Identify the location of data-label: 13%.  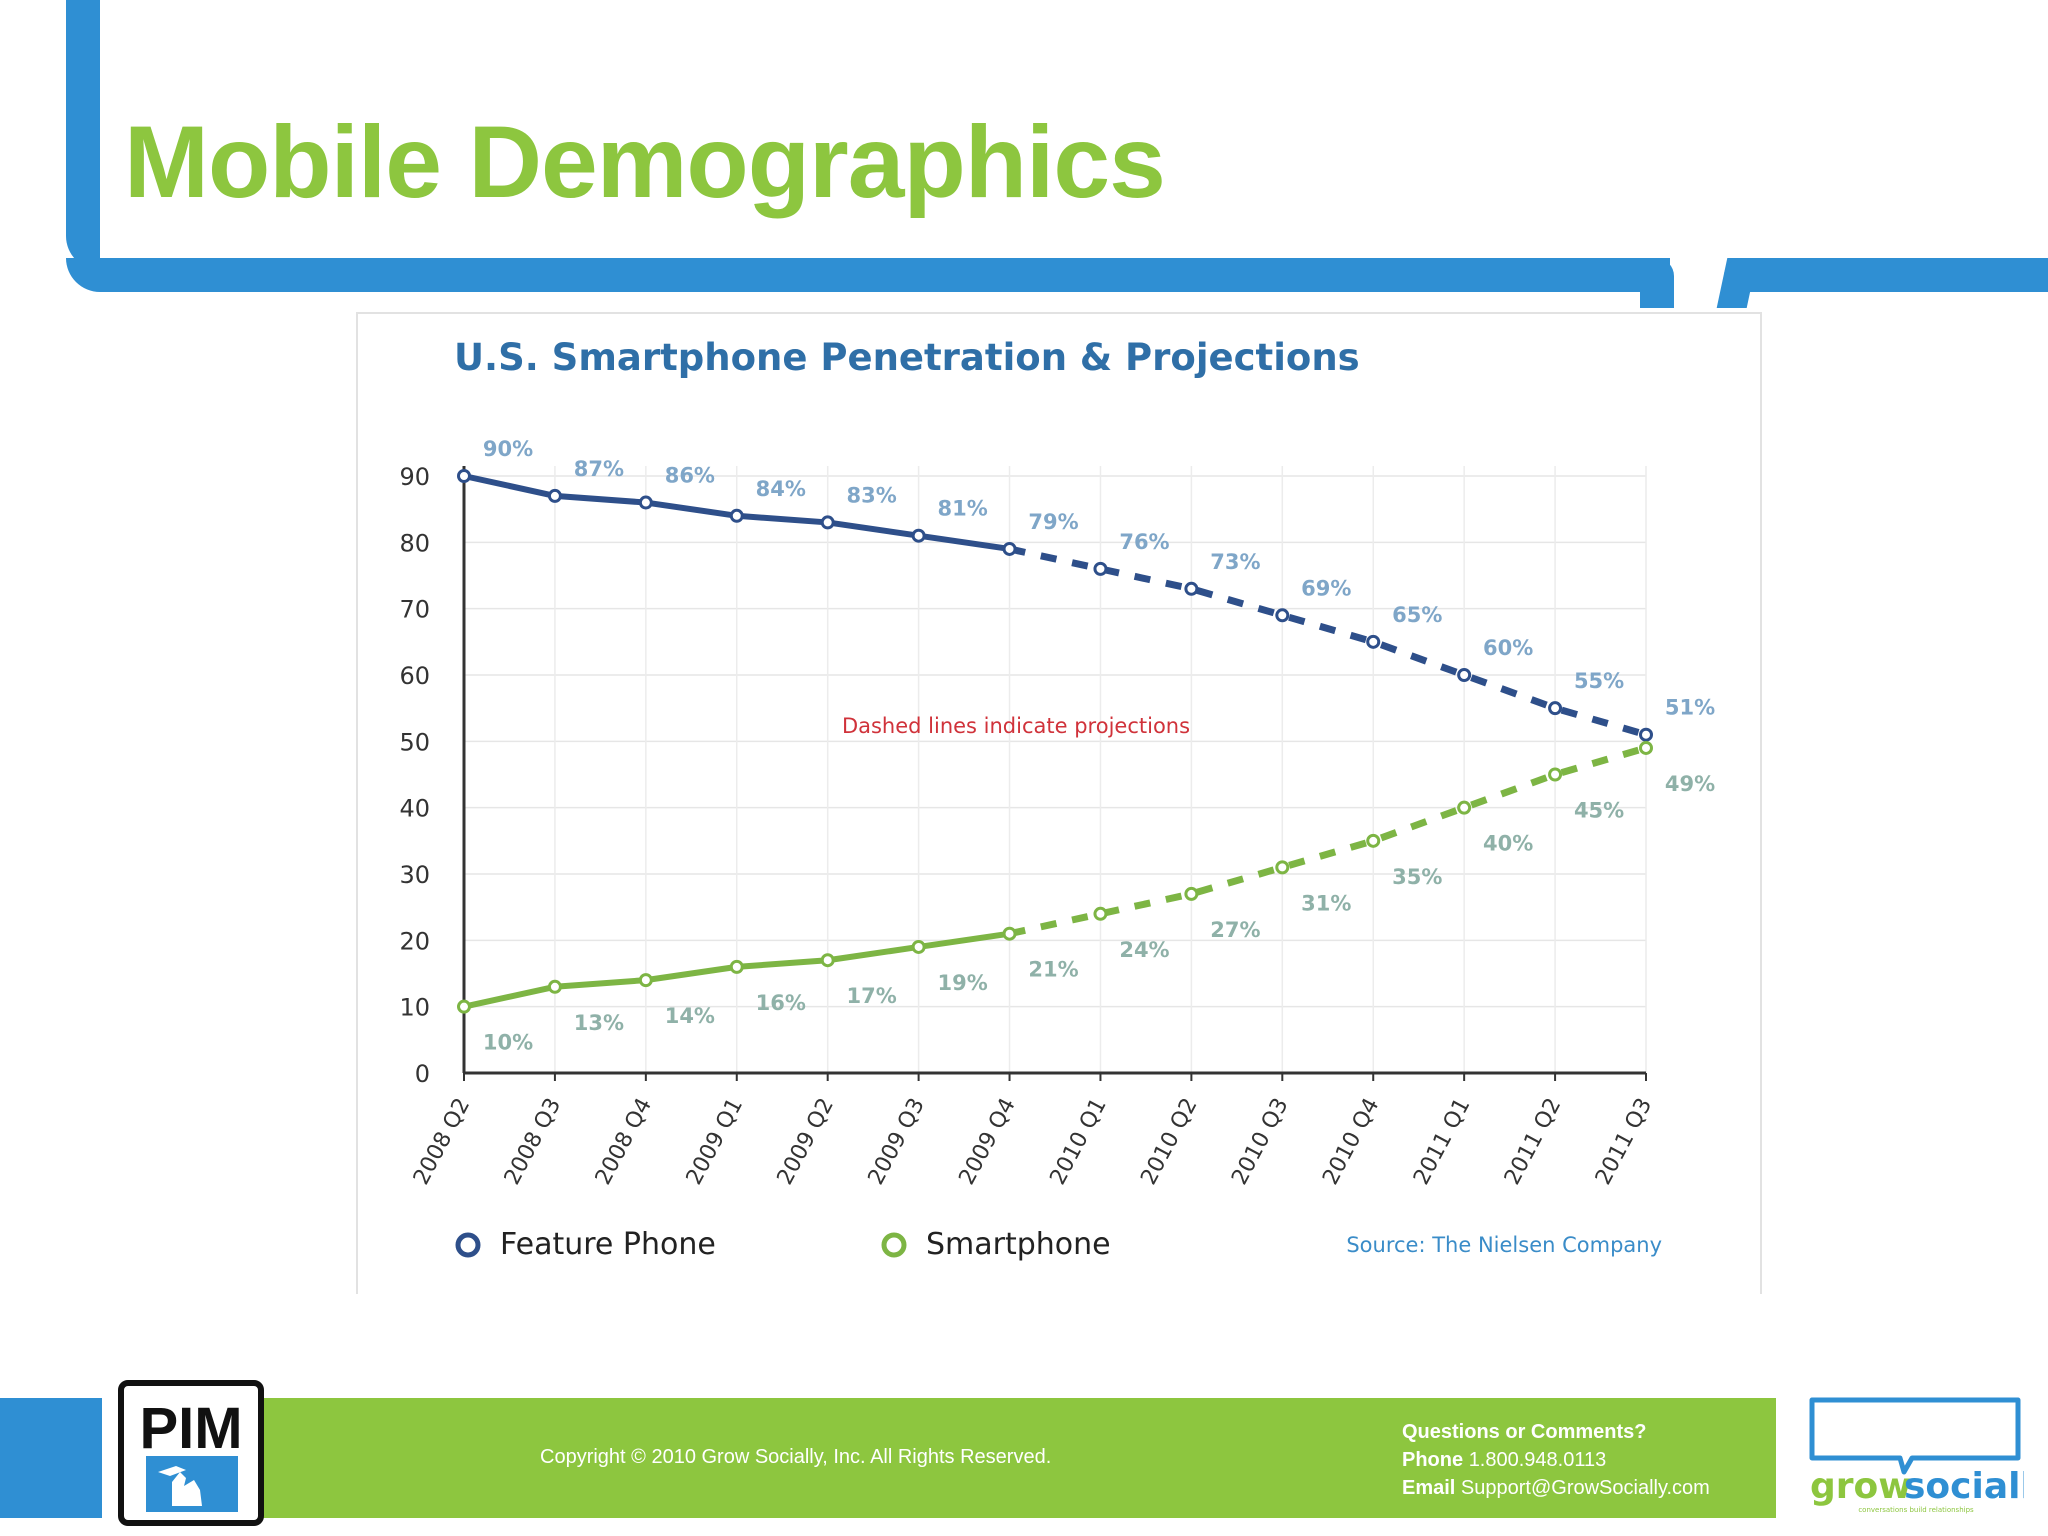
(599, 1023).